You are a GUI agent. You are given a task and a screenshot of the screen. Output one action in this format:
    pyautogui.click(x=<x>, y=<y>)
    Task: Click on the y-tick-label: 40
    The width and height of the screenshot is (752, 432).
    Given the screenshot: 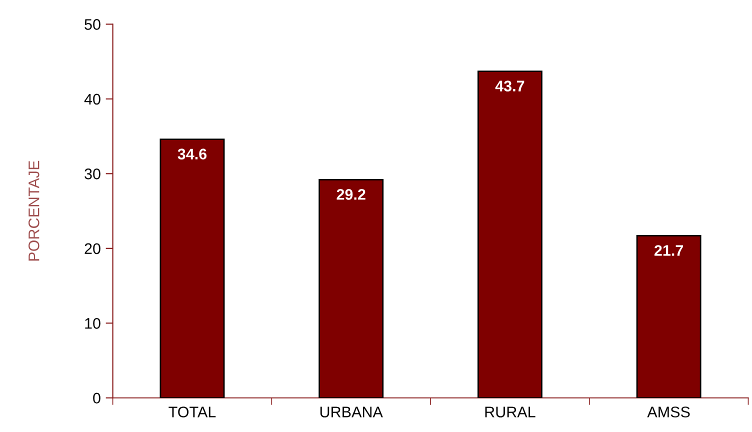 What is the action you would take?
    pyautogui.click(x=92, y=99)
    